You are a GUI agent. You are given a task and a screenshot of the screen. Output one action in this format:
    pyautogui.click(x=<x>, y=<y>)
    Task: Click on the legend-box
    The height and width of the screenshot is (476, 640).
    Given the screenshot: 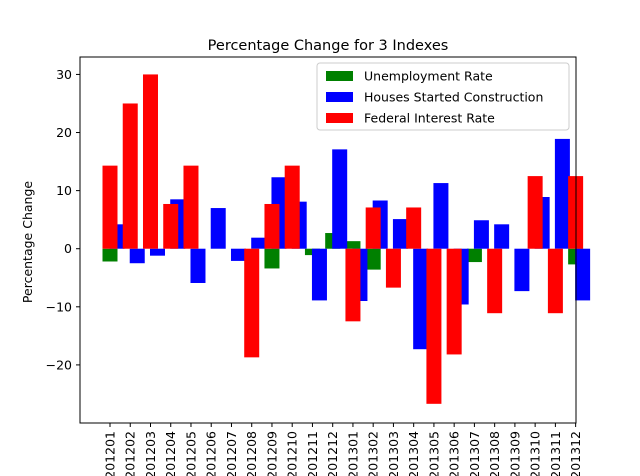 What is the action you would take?
    pyautogui.click(x=443, y=96)
    